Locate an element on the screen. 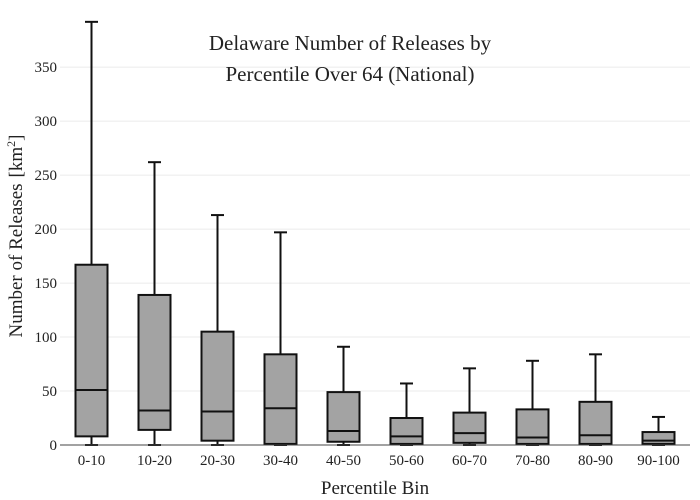 The image size is (700, 500). y-axis-title-unit-base: km is located at coordinates (16, 159).